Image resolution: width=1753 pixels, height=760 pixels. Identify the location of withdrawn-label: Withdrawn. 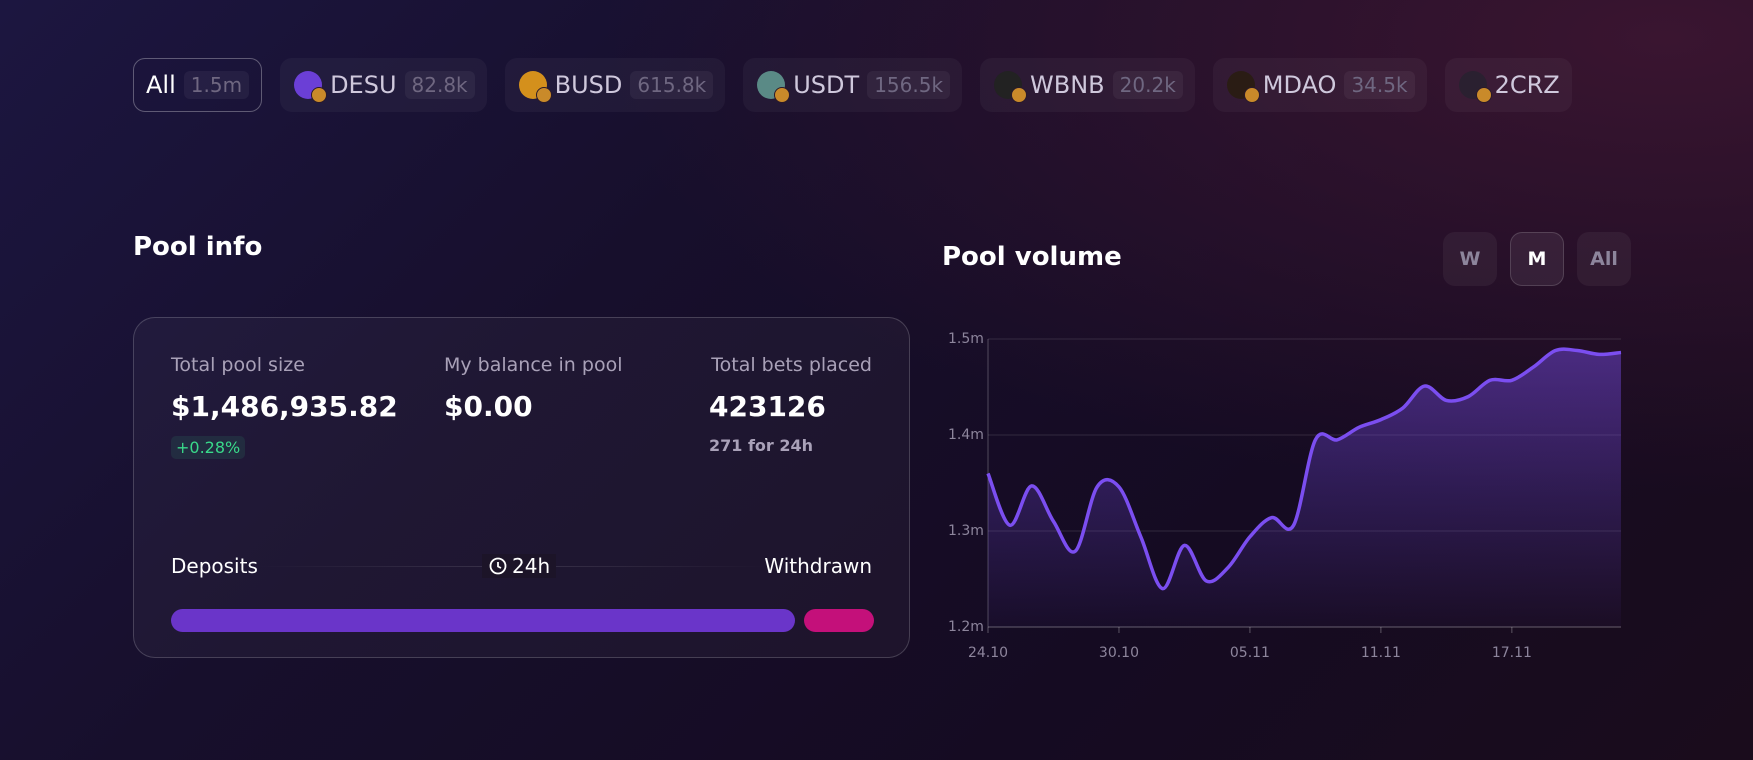
(818, 566).